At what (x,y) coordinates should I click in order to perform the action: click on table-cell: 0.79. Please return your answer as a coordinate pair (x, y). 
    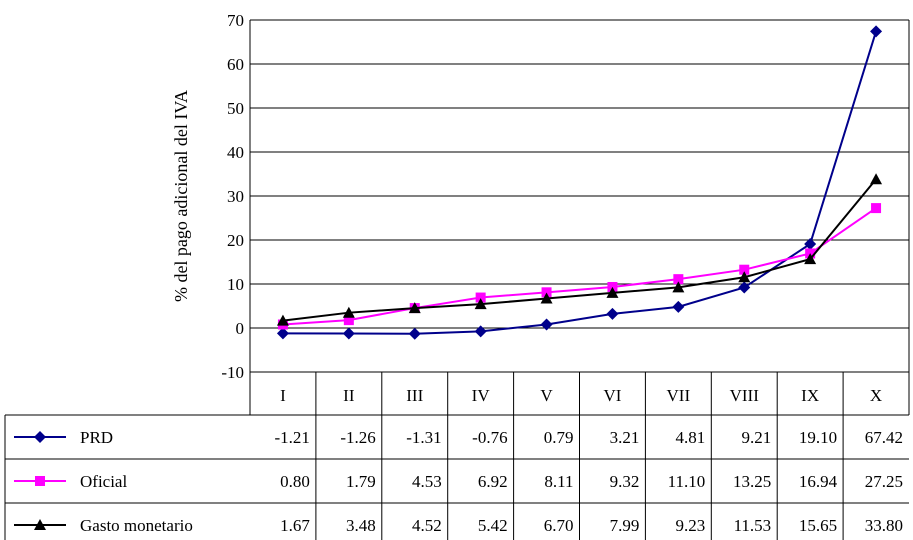
    Looking at the image, I should click on (559, 437).